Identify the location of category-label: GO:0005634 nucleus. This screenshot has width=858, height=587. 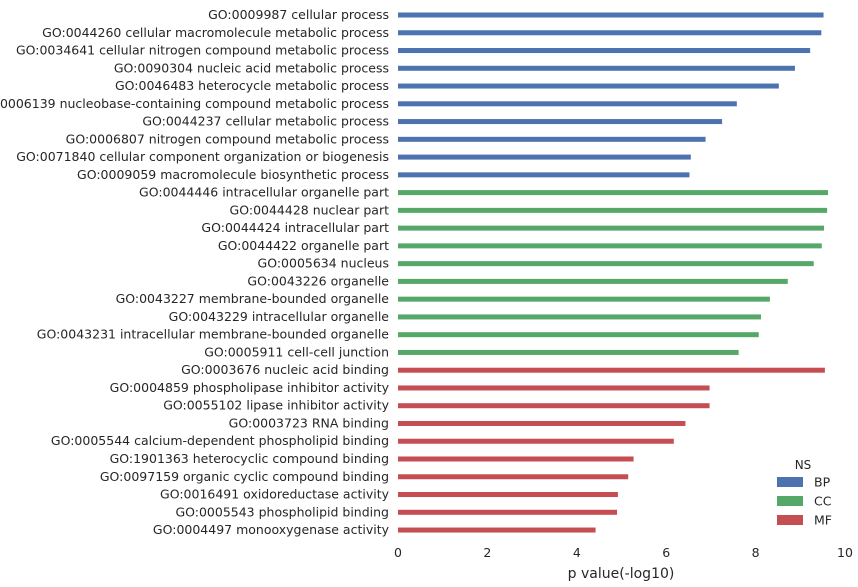
(323, 263).